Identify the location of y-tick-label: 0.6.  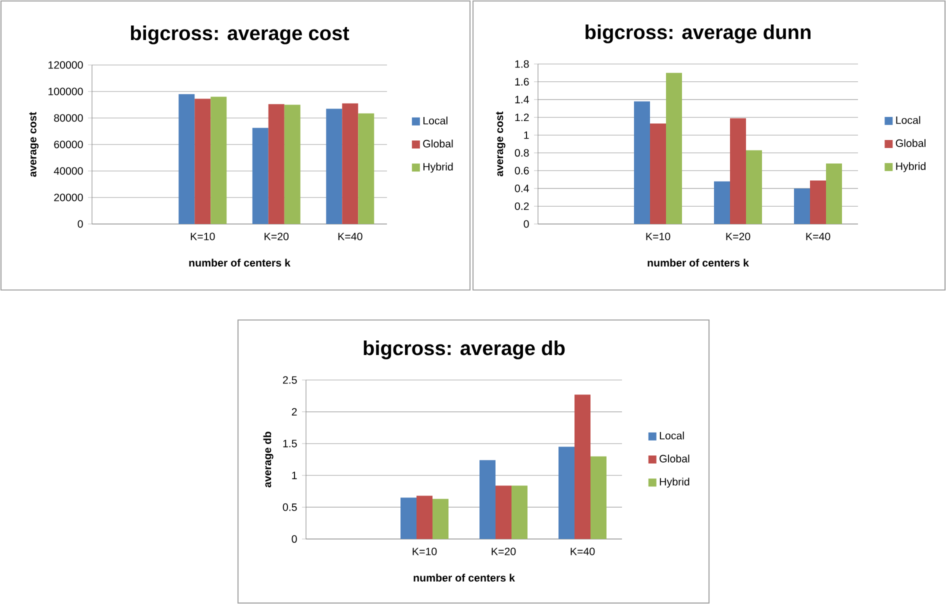
(521, 170).